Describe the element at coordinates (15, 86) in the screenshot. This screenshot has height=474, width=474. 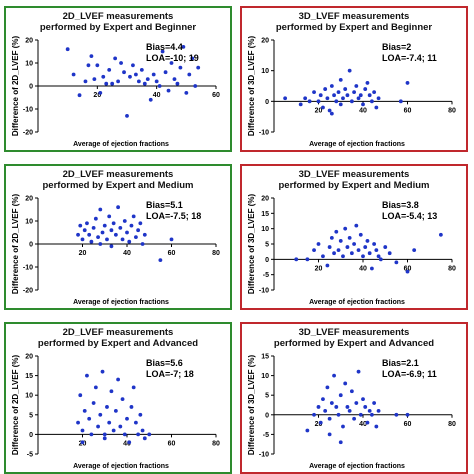
I see `y-axis-label: Difference of 2D_LVEF (%)` at that location.